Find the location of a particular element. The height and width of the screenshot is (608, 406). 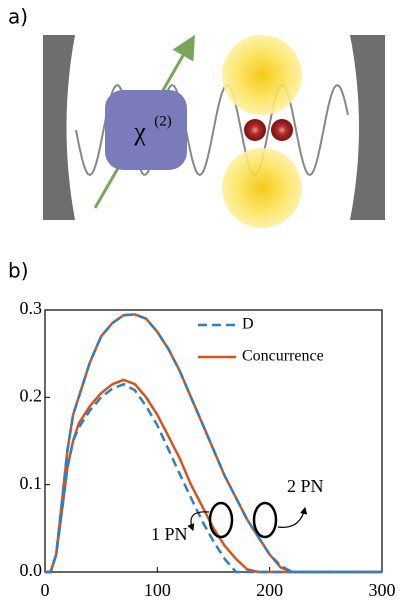

legend-label: Concurrence is located at coordinates (283, 356).